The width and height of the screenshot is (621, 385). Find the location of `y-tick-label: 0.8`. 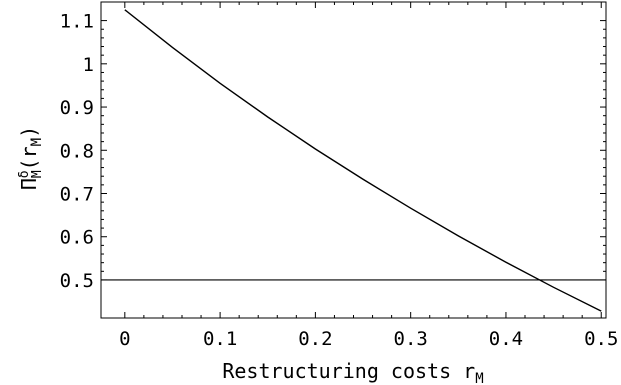

y-tick-label: 0.8 is located at coordinates (77, 151).